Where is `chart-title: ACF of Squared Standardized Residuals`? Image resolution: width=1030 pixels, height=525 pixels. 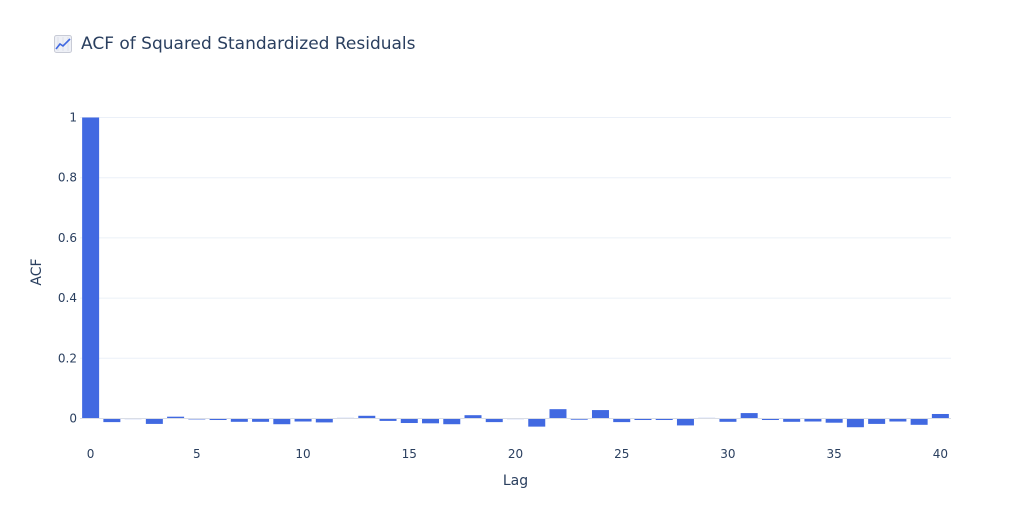 chart-title: ACF of Squared Standardized Residuals is located at coordinates (248, 44).